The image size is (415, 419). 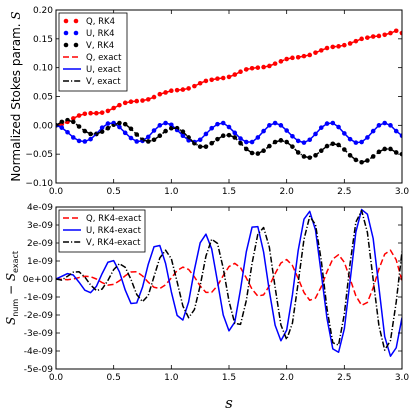 I want to click on bottom-y-tick-label: 2e-09, so click(x=40, y=244).